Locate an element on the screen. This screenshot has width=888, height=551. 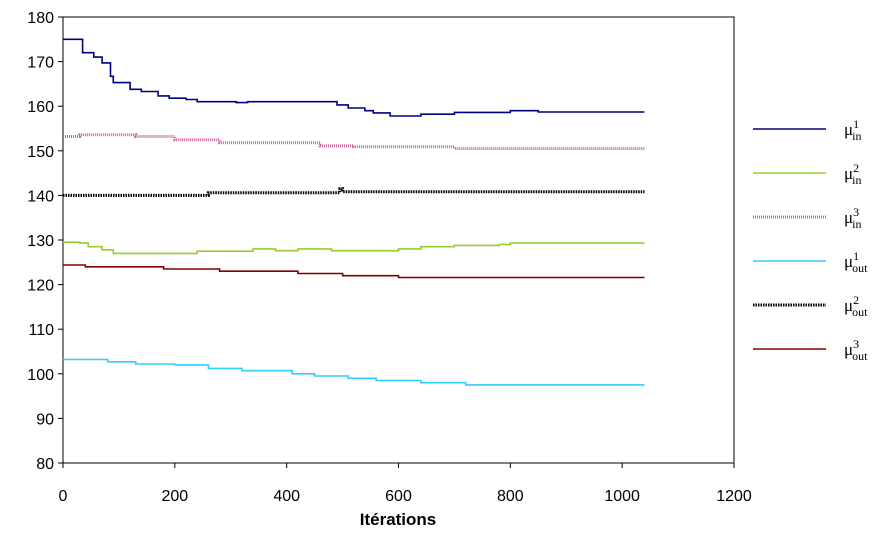
legend-label: μ2 out is located at coordinates (856, 306).